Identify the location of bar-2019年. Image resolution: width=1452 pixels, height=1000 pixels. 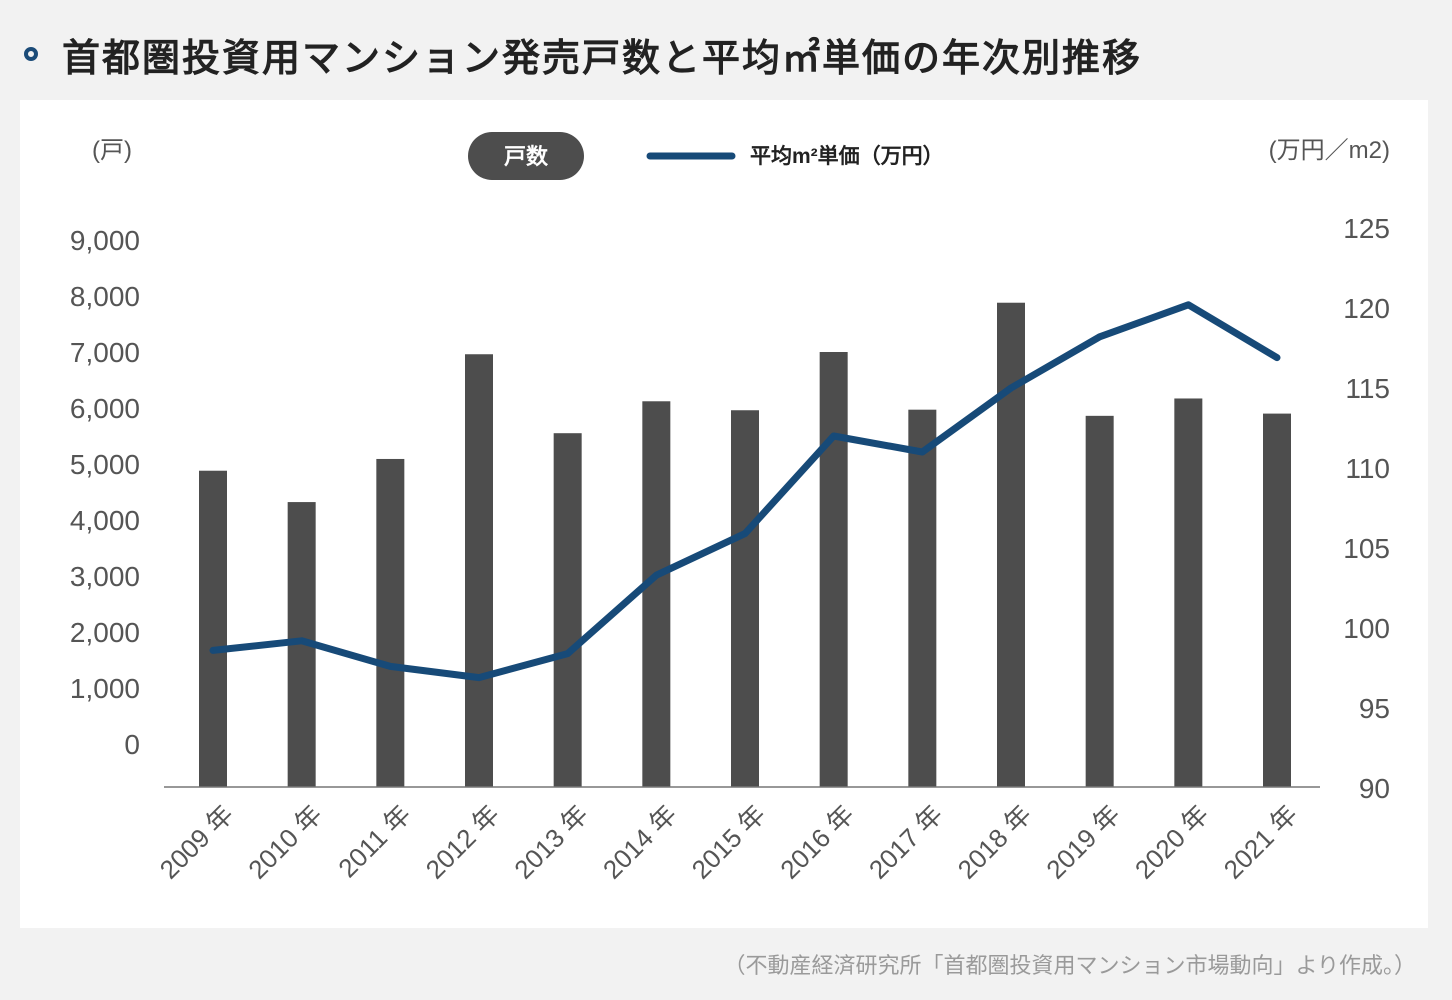
(1099, 601).